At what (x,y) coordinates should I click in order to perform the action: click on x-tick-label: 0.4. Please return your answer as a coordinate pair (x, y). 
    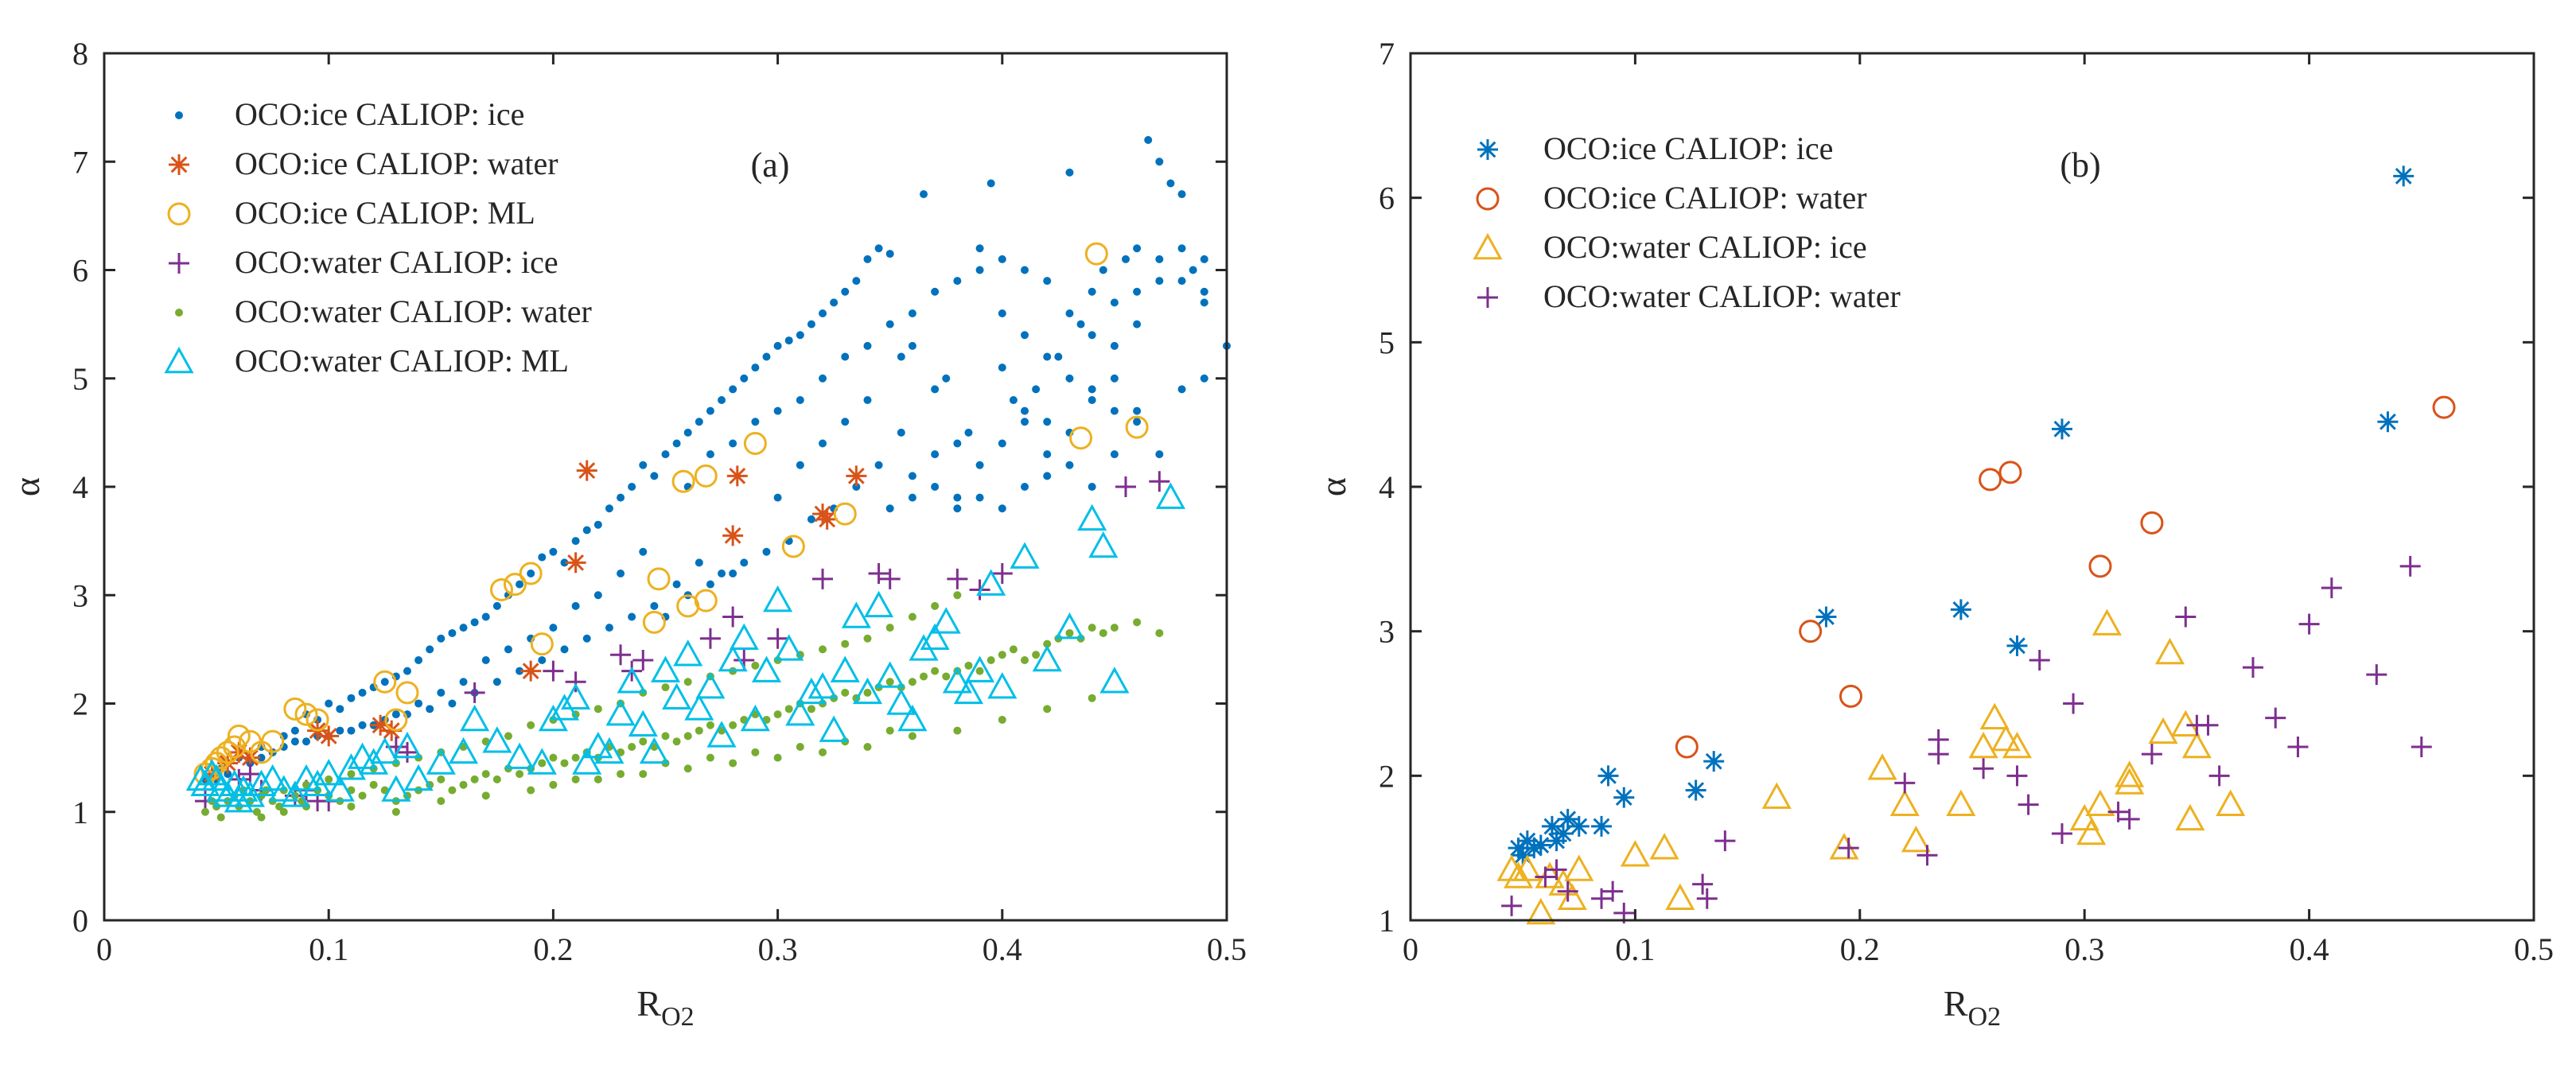
    Looking at the image, I should click on (2310, 949).